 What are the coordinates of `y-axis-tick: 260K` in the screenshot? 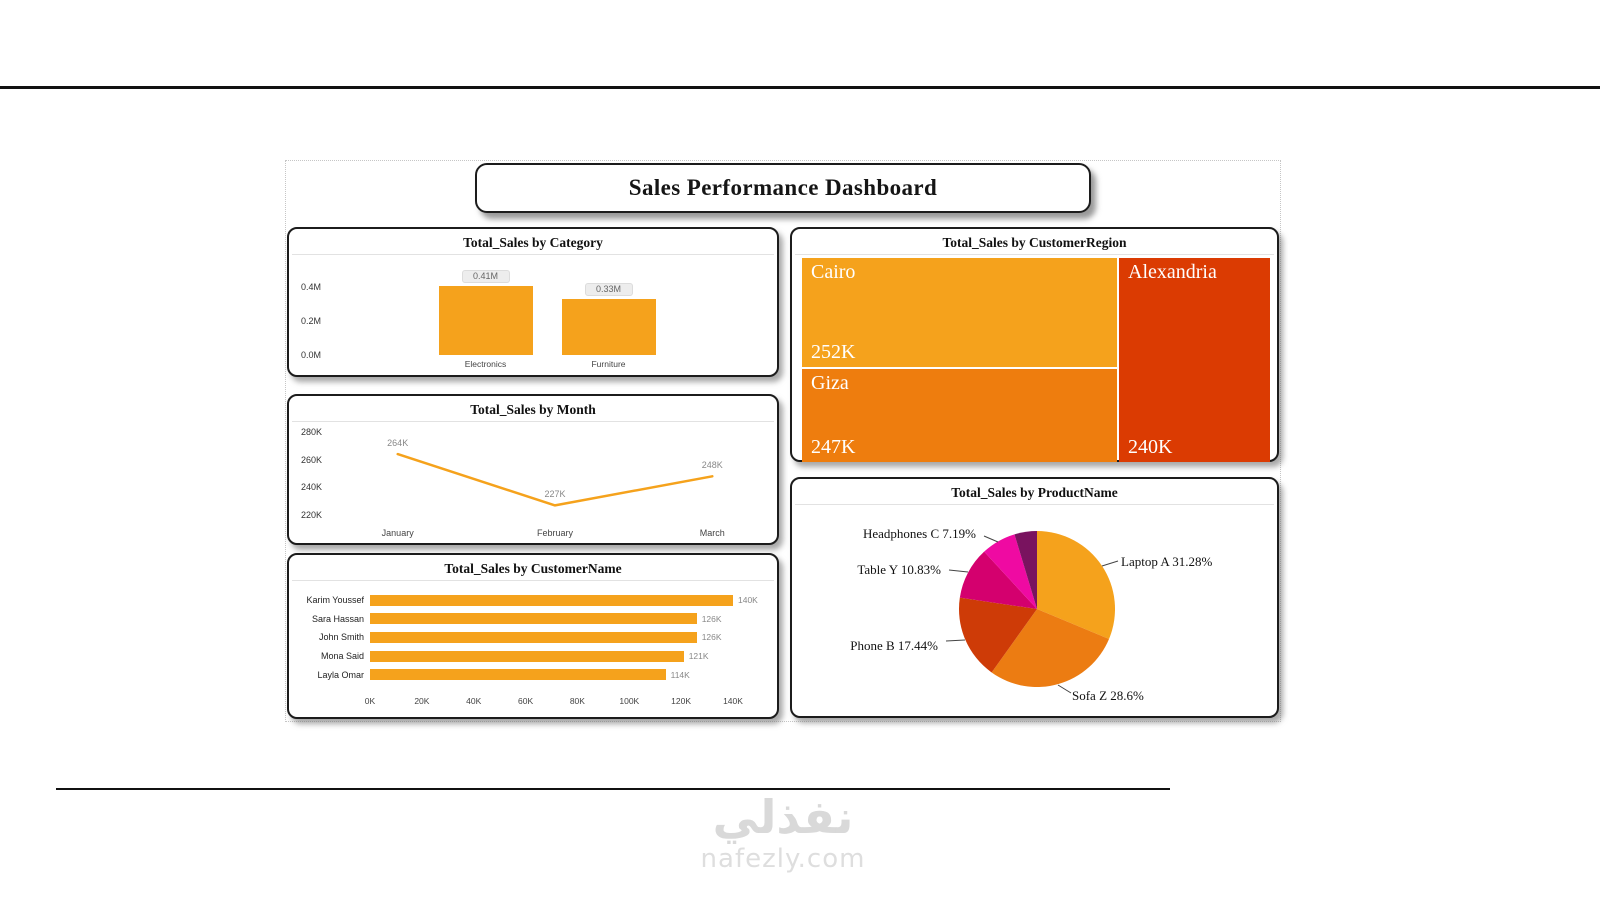 It's located at (312, 459).